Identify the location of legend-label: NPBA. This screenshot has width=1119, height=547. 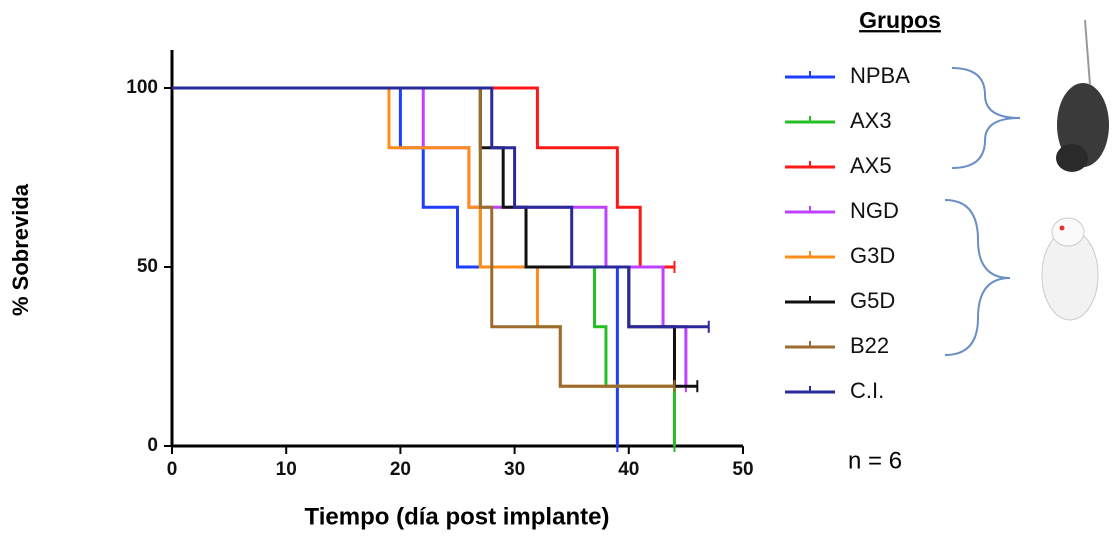
(880, 75).